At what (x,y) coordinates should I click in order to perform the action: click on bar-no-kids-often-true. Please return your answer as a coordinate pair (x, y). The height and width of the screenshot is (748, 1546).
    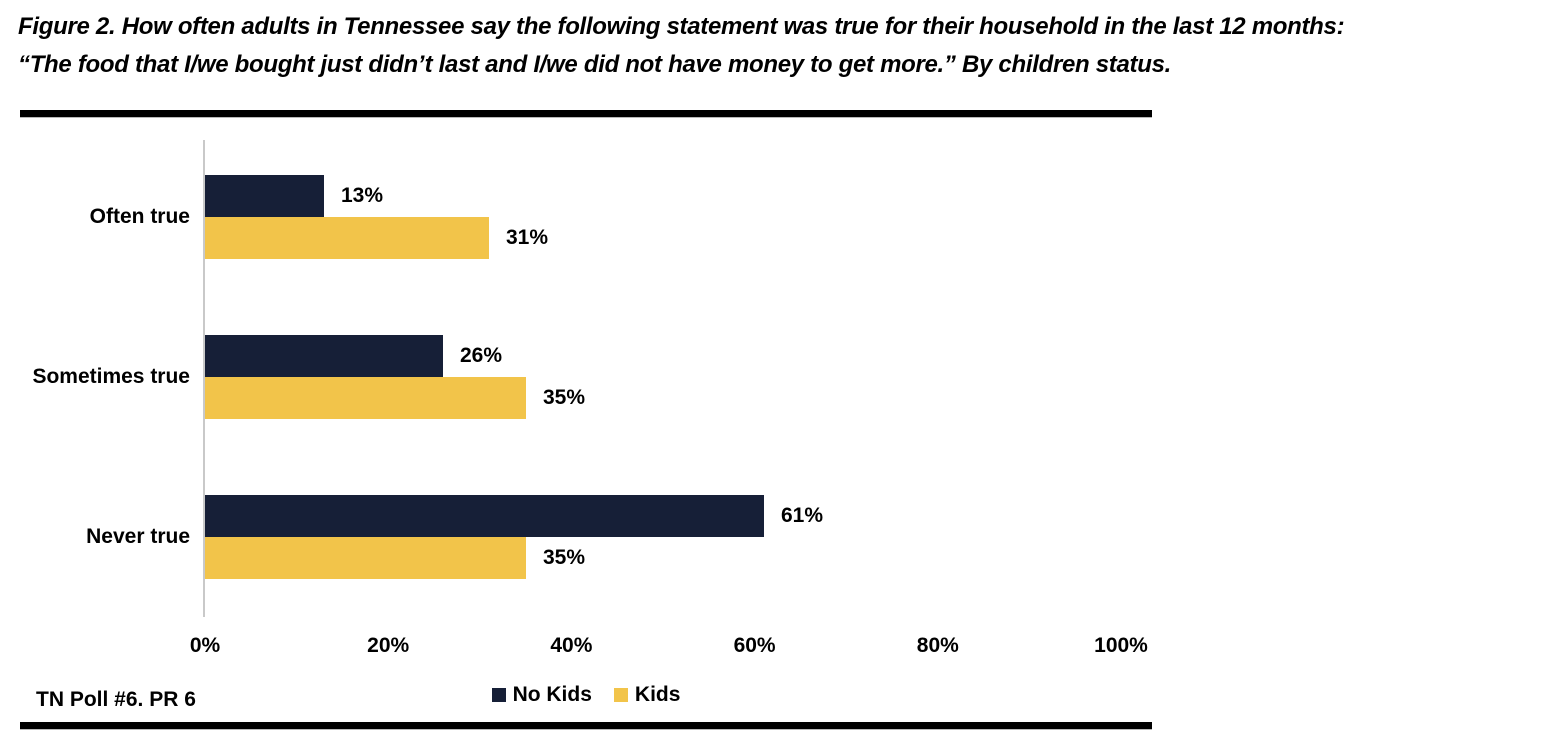
    Looking at the image, I should click on (264, 196).